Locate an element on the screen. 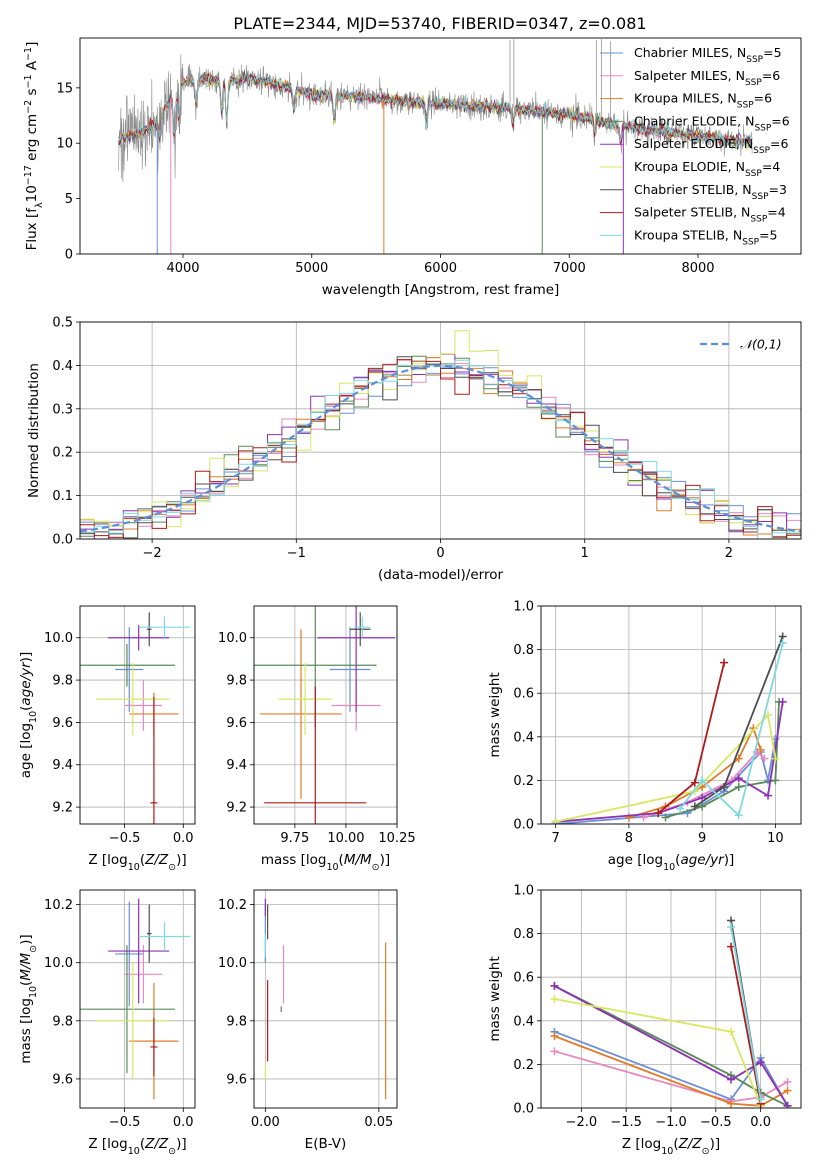 The height and width of the screenshot is (1170, 819). x-tick-label: −2.0 is located at coordinates (582, 1122).